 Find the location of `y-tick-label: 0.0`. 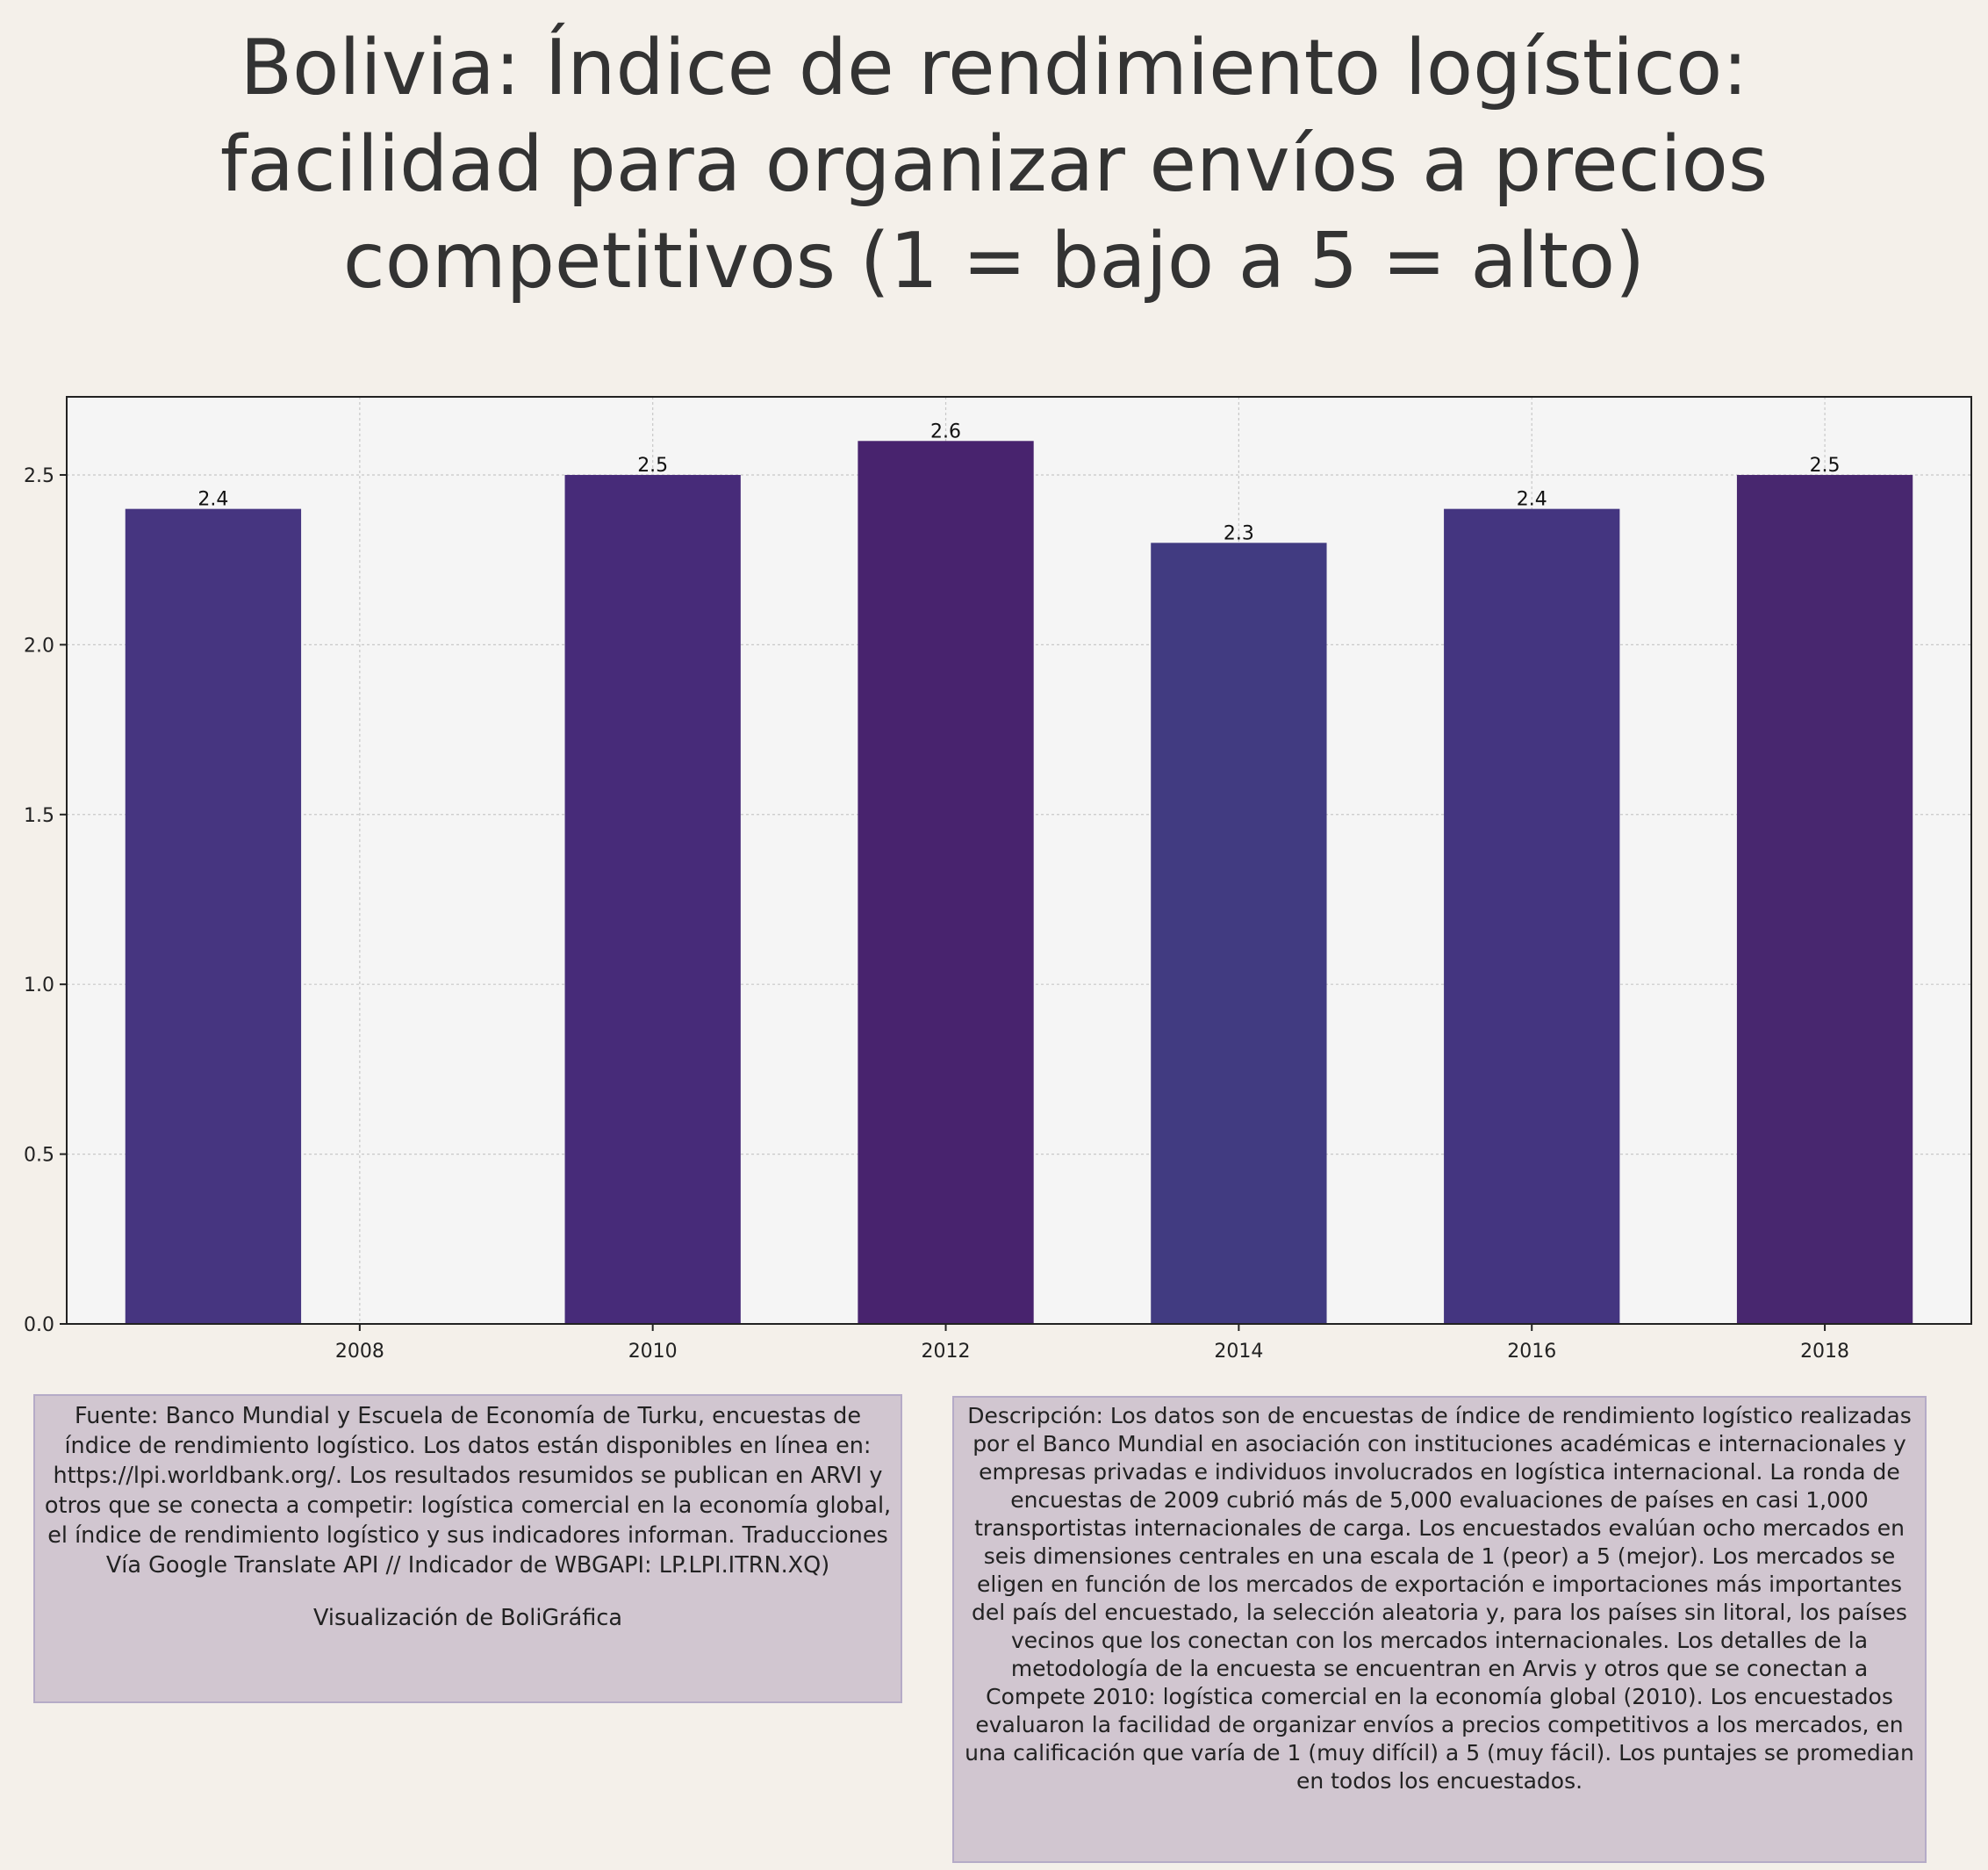

y-tick-label: 0.0 is located at coordinates (39, 1325).